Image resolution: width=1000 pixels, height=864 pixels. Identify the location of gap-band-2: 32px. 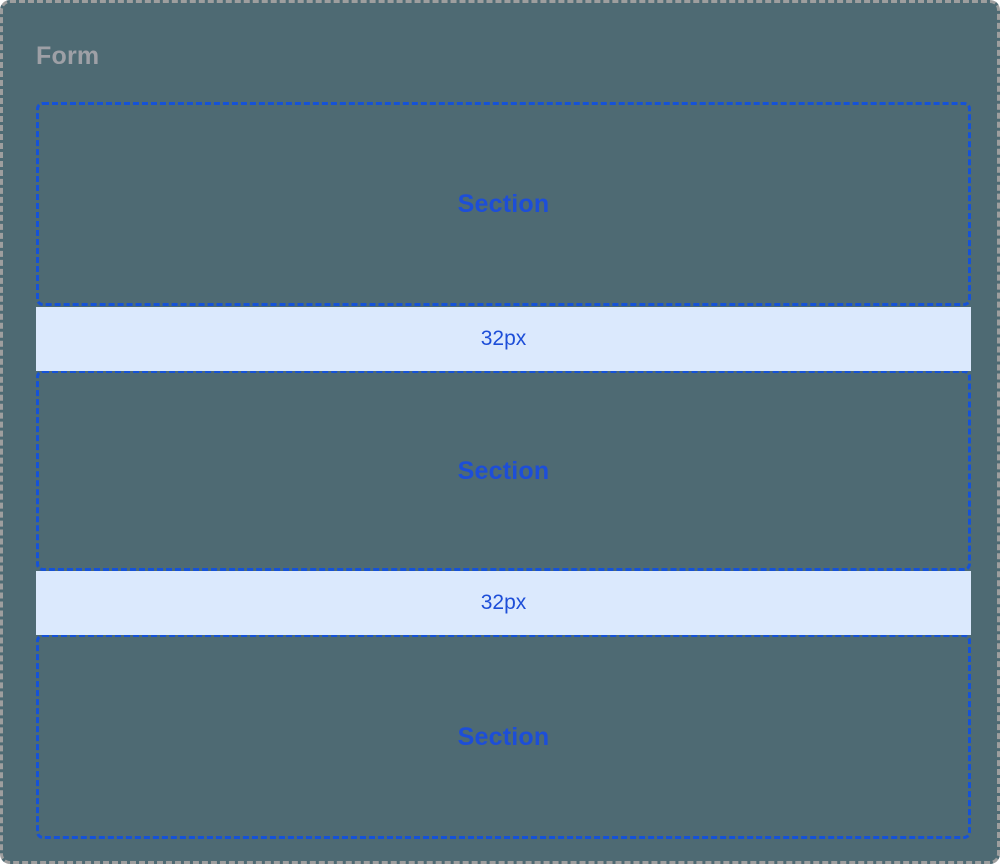
(503, 603).